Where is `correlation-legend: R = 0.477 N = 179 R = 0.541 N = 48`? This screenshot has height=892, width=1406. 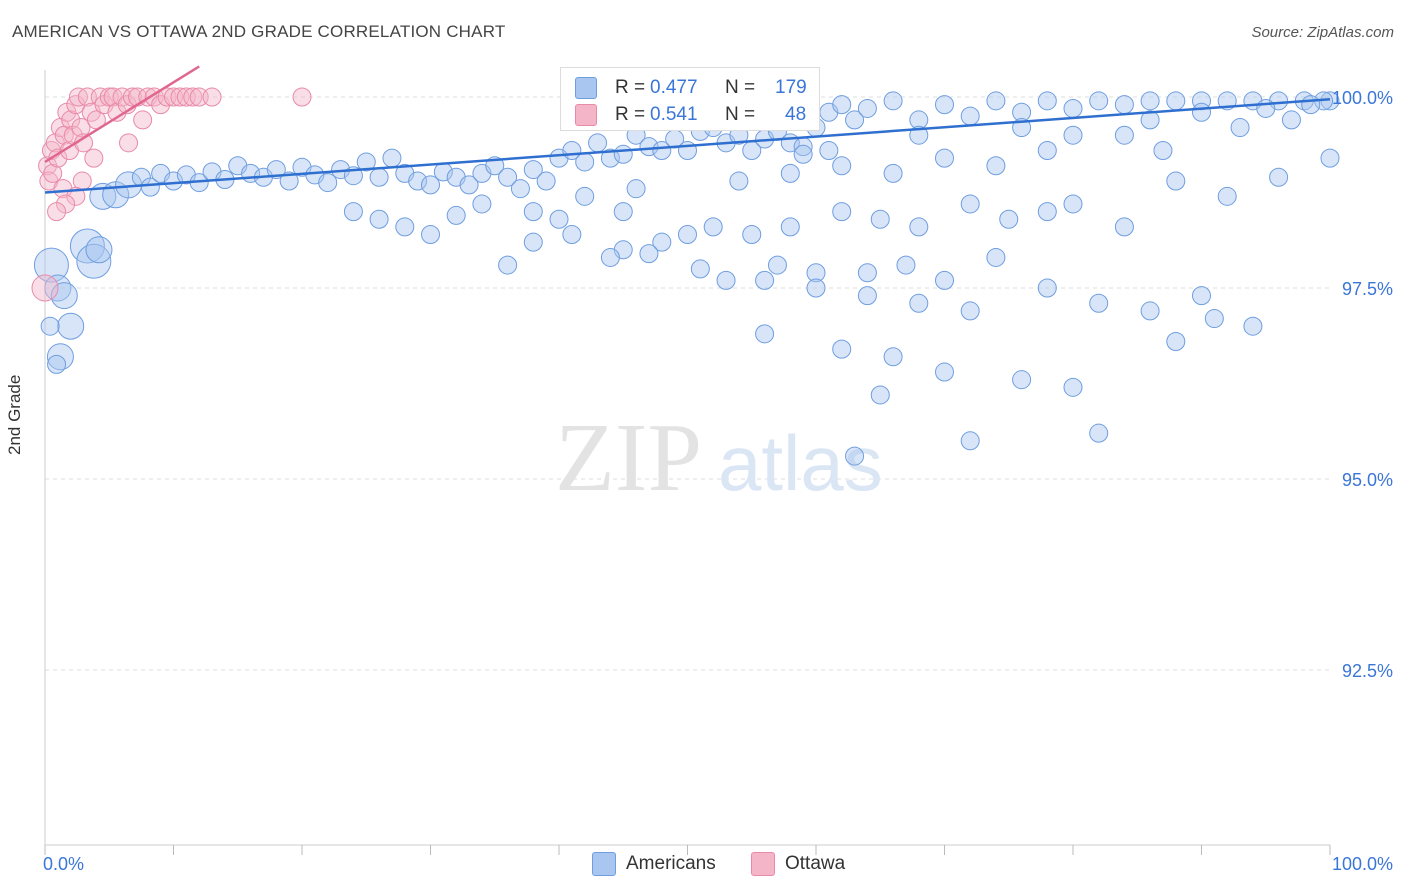
correlation-legend: R = 0.477 N = 179 R = 0.541 N = 48 is located at coordinates (690, 99).